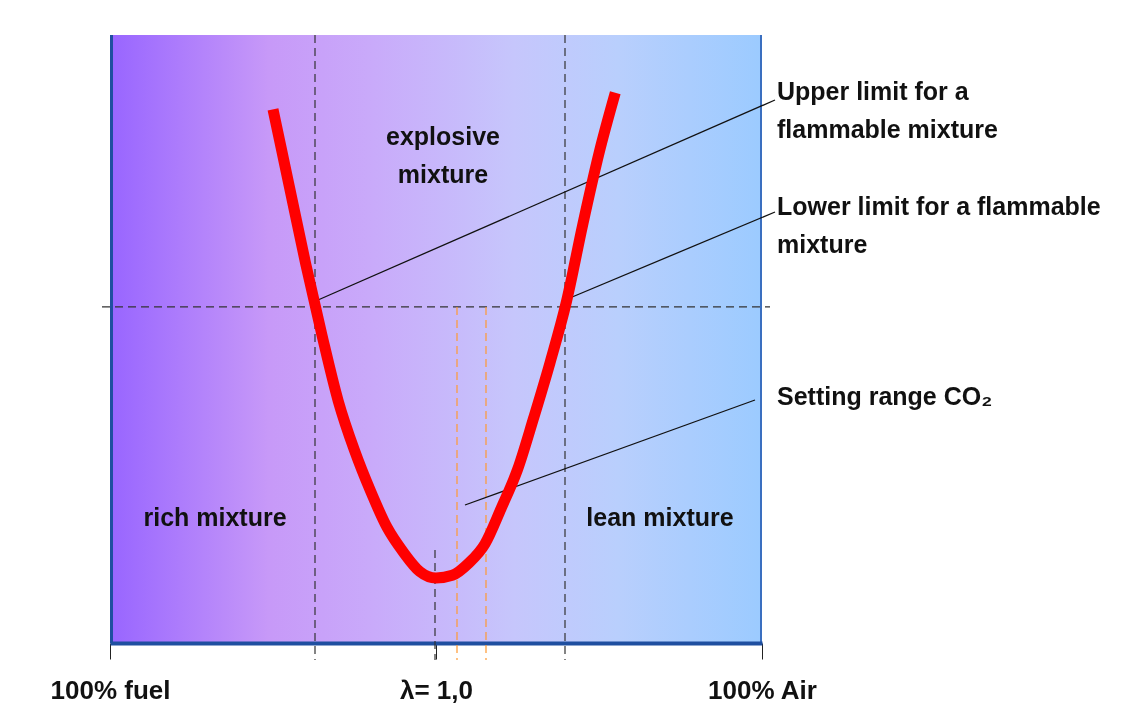 The image size is (1147, 724). Describe the element at coordinates (762, 689) in the screenshot. I see `x-tick-label: 100% Air` at that location.